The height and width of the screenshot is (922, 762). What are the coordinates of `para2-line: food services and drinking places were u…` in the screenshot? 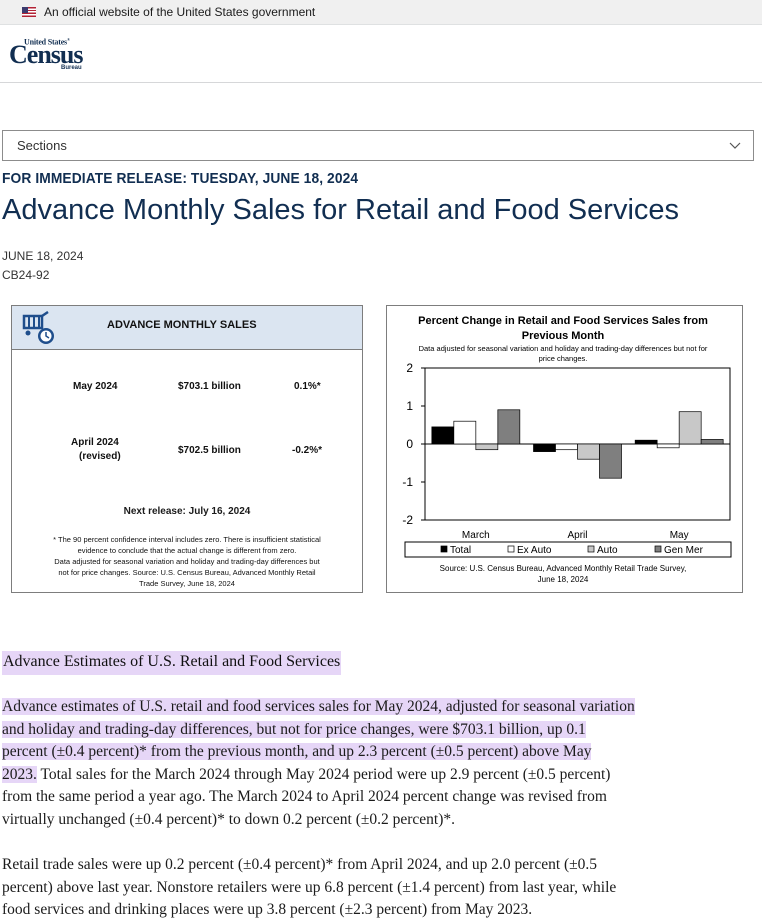 It's located at (267, 909).